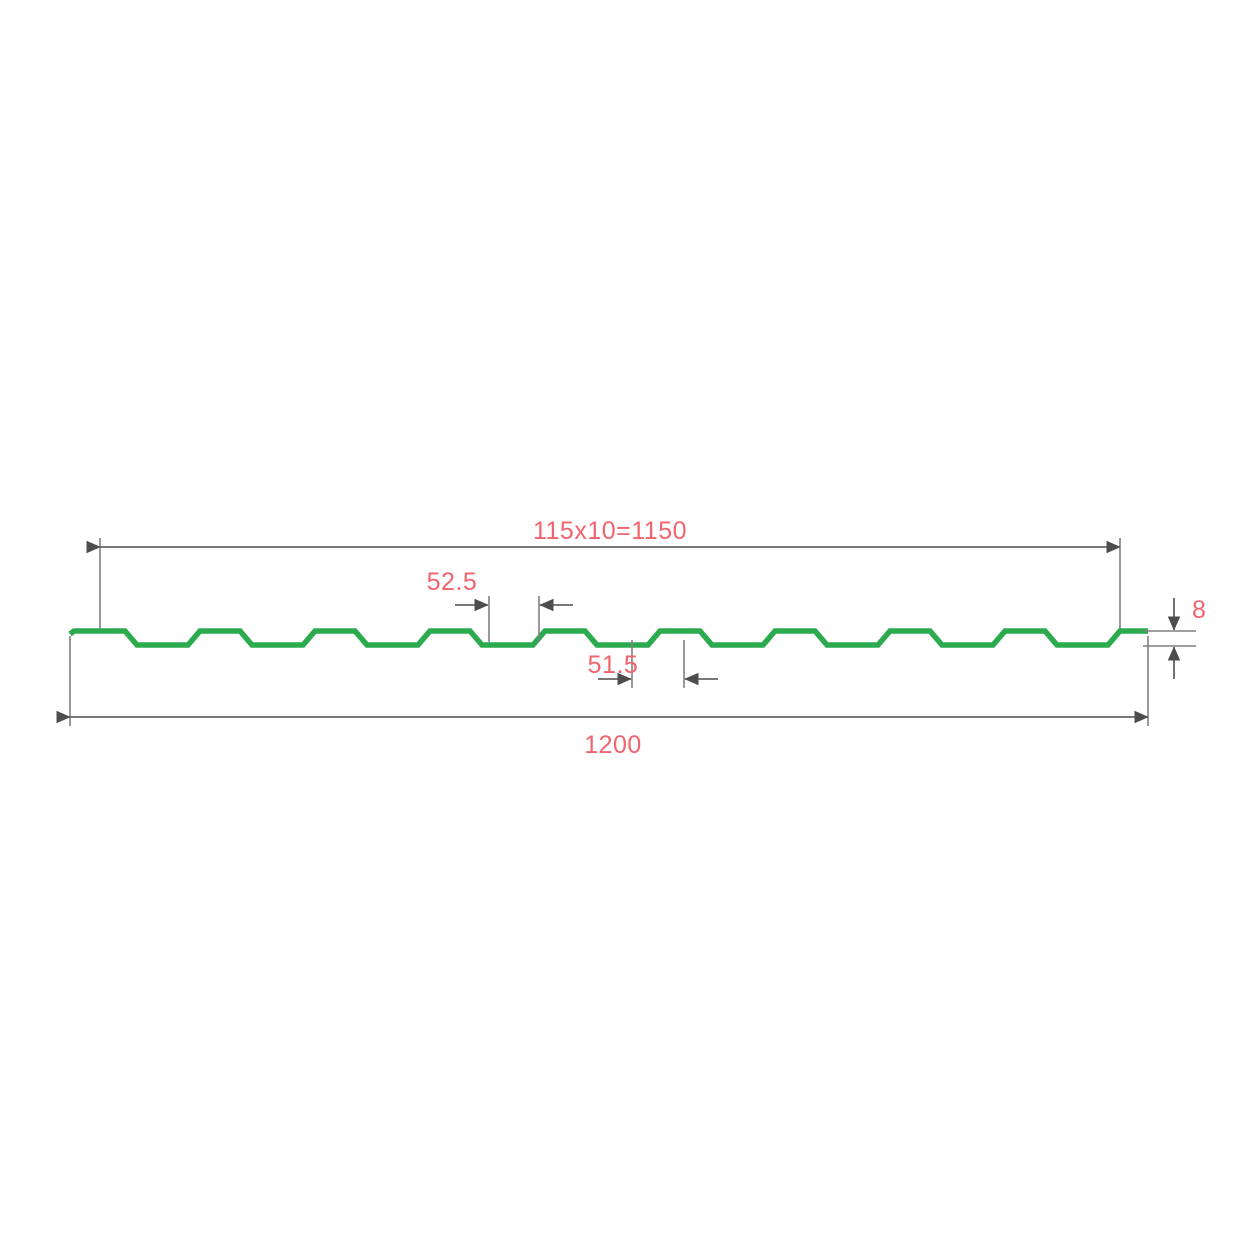 The width and height of the screenshot is (1254, 1254). I want to click on trapezoidal-sheet-profile, so click(608, 638).